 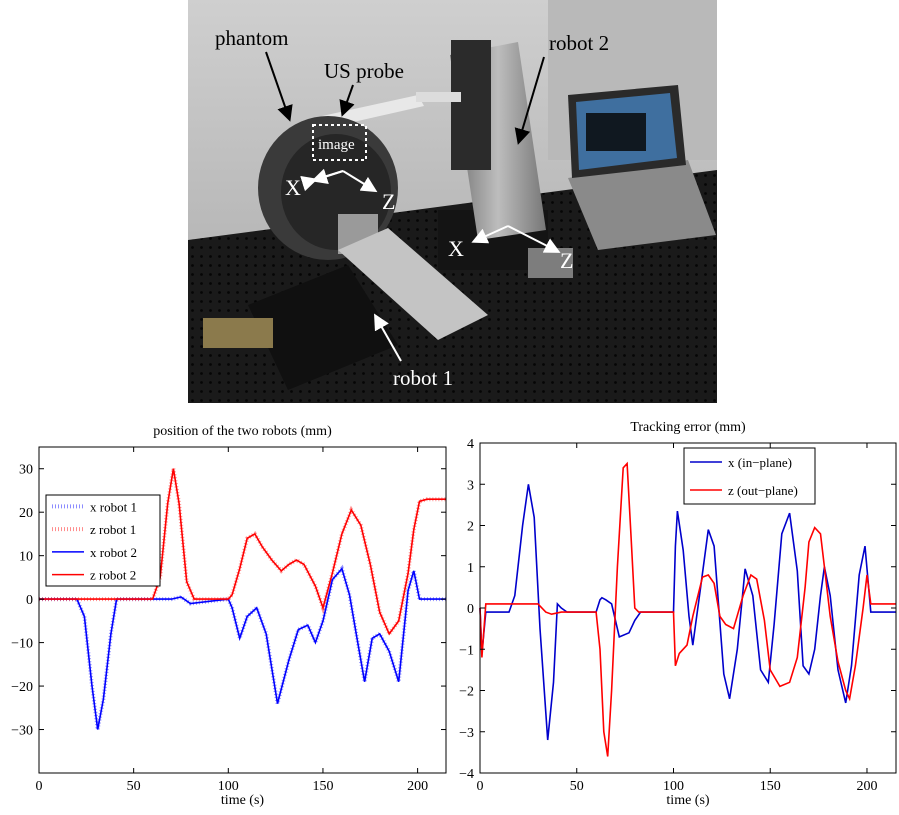 I want to click on probe-cable, so click(x=438, y=97).